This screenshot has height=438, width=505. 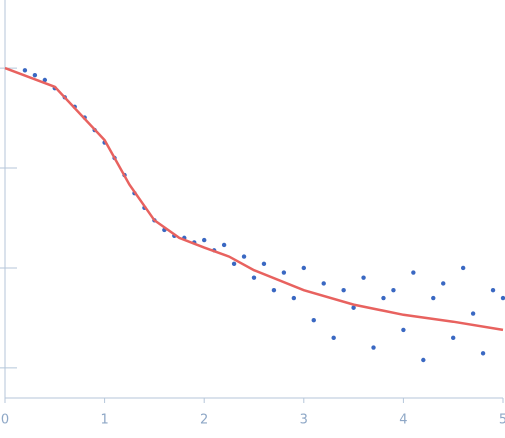 I want to click on x-tick-label: 0, so click(x=5, y=420).